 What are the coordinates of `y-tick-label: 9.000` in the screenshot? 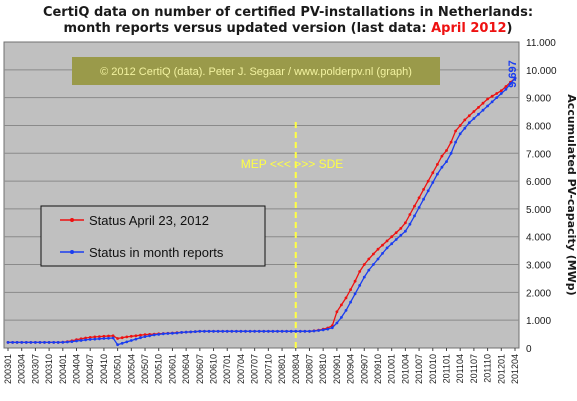 It's located at (538, 99).